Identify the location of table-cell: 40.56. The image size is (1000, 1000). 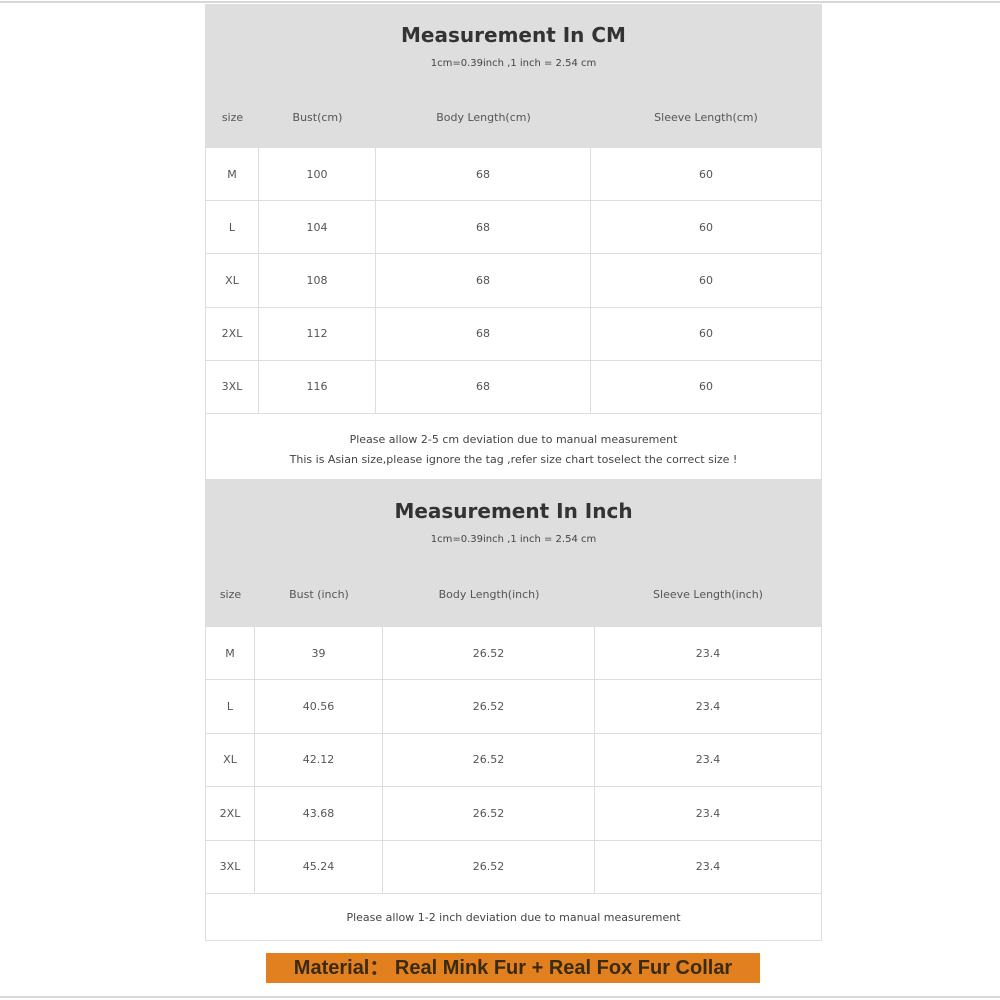
(319, 706).